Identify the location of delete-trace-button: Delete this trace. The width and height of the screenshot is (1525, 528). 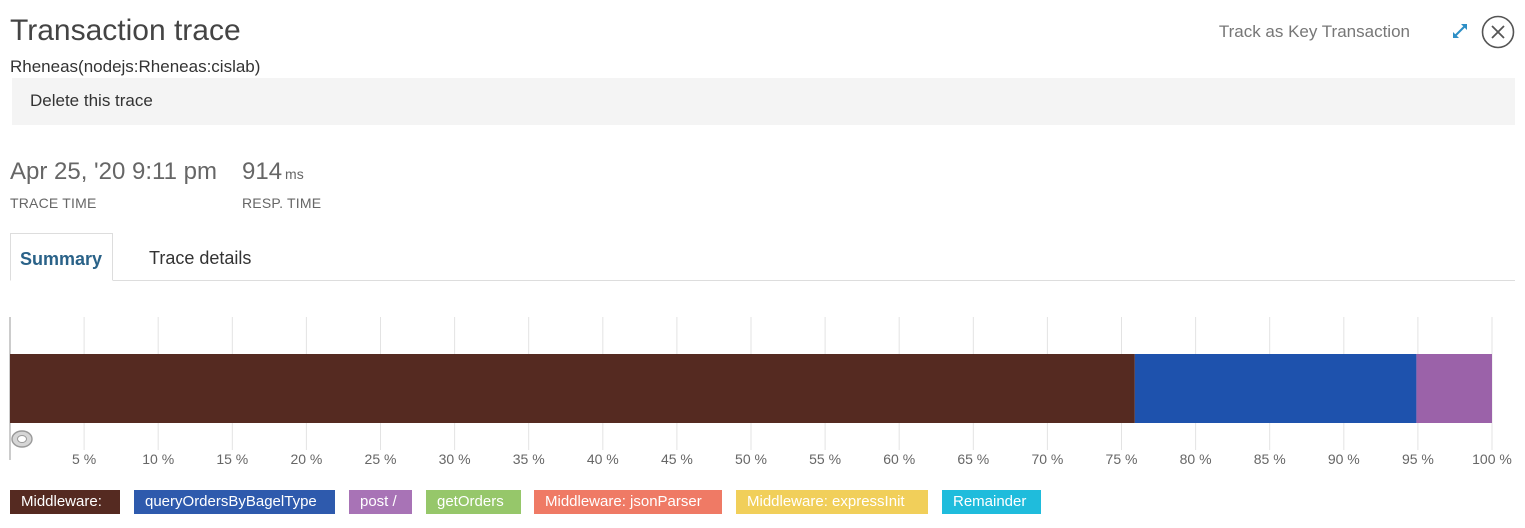
(91, 100).